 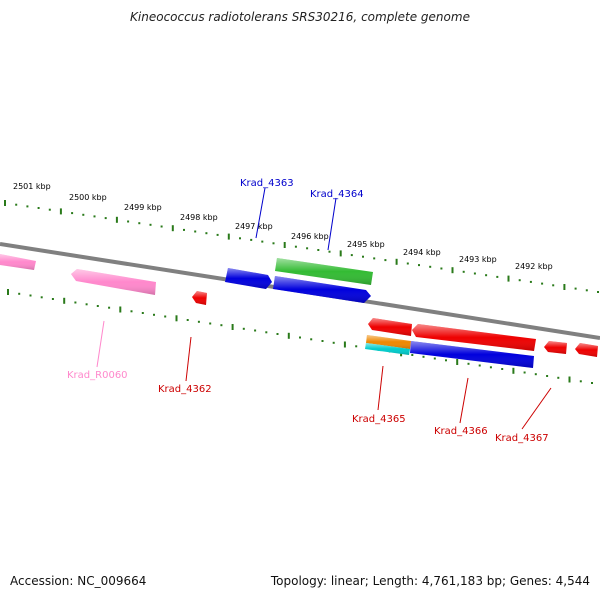 I want to click on gene-label-krad-r0060: Krad_R0060, so click(x=97, y=375).